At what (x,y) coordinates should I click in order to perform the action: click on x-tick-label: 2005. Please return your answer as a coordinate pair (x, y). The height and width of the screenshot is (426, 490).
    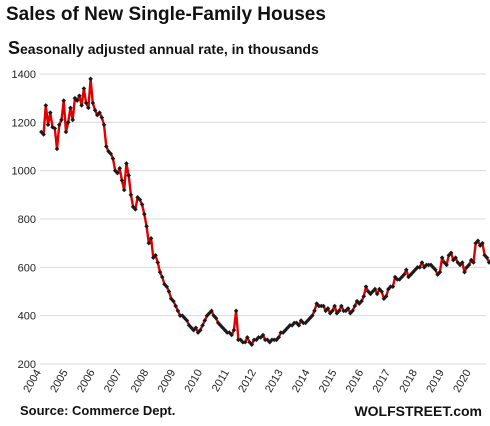
    Looking at the image, I should click on (59, 381).